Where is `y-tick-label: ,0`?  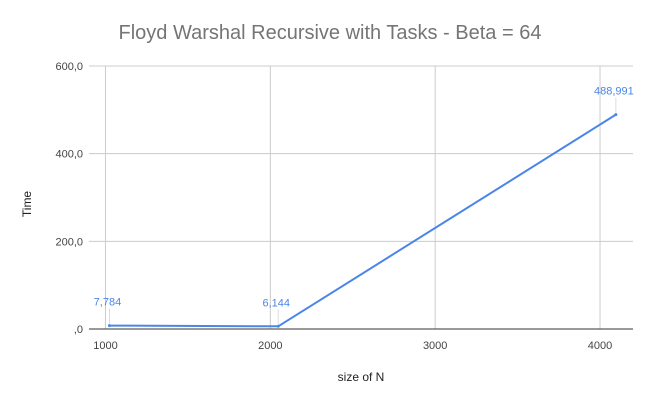 y-tick-label: ,0 is located at coordinates (78, 330).